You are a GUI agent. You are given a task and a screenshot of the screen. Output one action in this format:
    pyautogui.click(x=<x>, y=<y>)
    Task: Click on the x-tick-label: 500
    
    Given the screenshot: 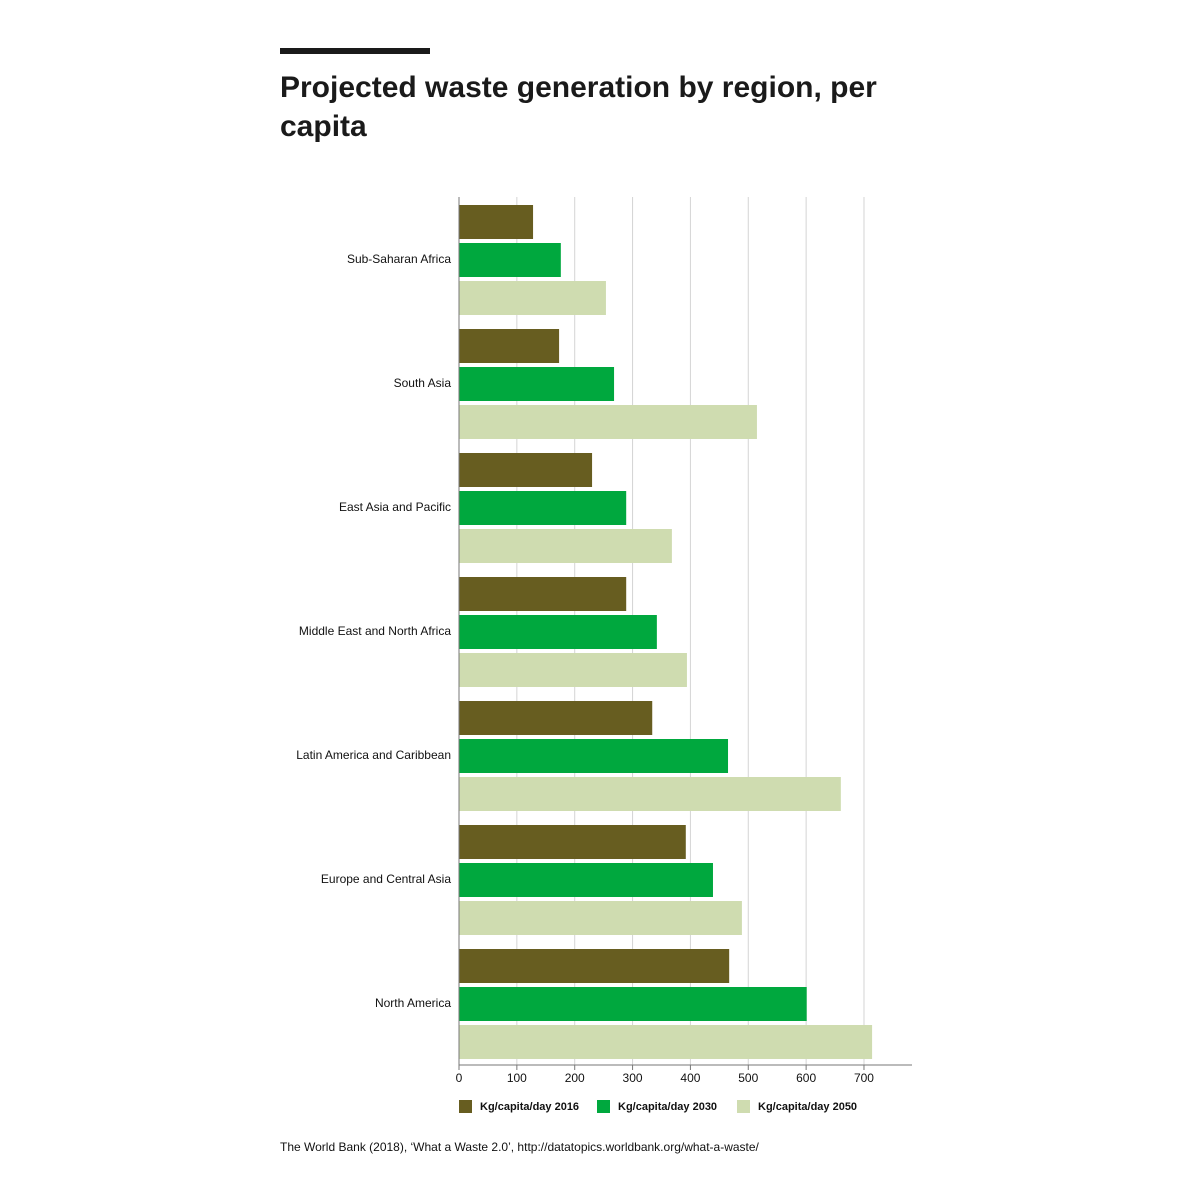 What is the action you would take?
    pyautogui.click(x=748, y=1078)
    